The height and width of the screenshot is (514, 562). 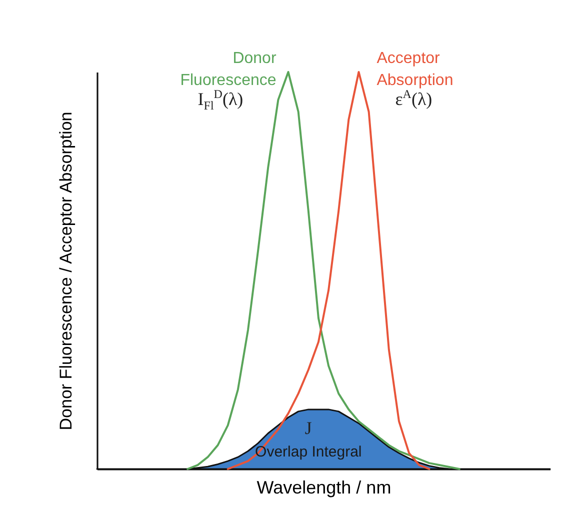 What do you see at coordinates (66, 271) in the screenshot?
I see `y-axis-title: Donor Fluorescence / Acceptor Absorption` at bounding box center [66, 271].